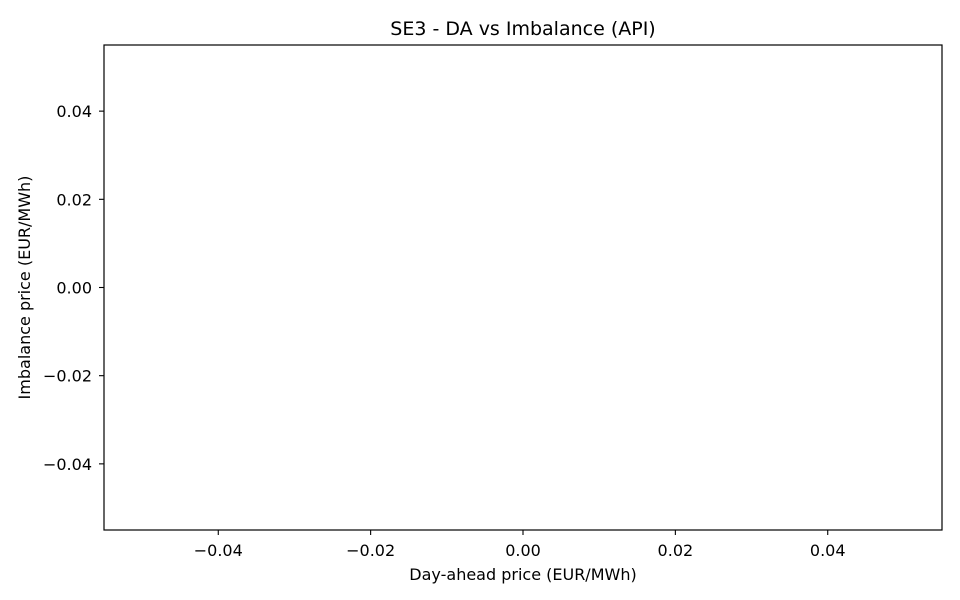  Describe the element at coordinates (67, 464) in the screenshot. I see `y-tick-label: −0.04` at that location.